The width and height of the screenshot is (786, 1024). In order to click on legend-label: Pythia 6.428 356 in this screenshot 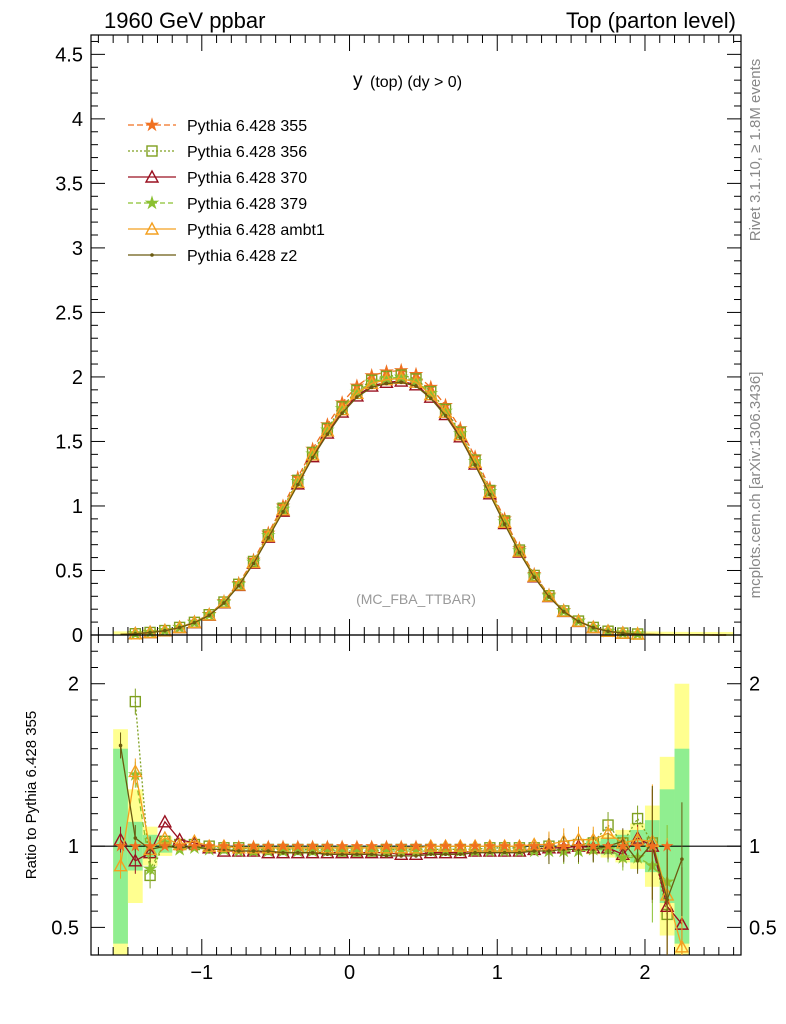, I will do `click(247, 152)`.